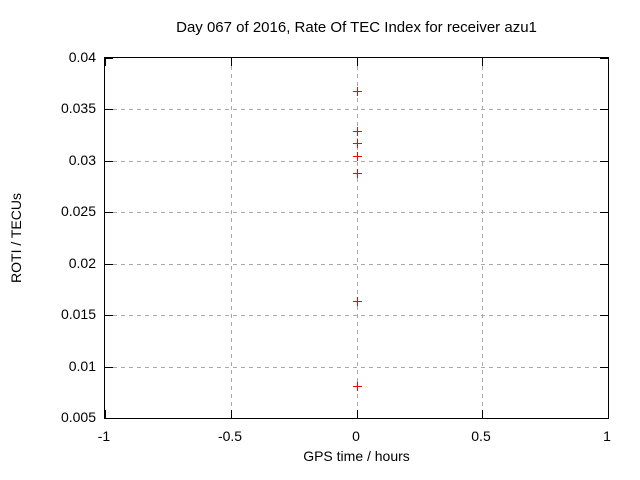 The image size is (640, 480). I want to click on x-tick-label: 0, so click(356, 436).